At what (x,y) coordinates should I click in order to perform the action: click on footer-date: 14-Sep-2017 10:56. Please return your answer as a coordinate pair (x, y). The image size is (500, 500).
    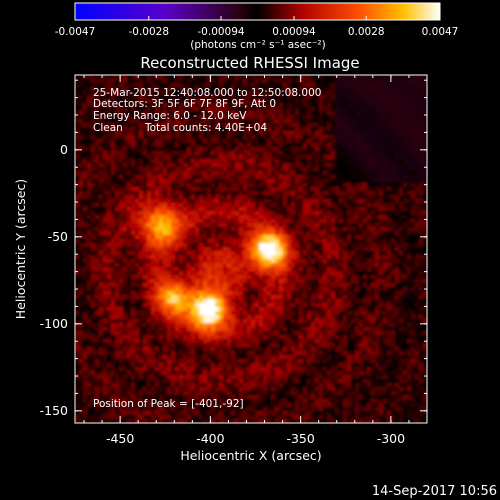
    Looking at the image, I should click on (434, 491).